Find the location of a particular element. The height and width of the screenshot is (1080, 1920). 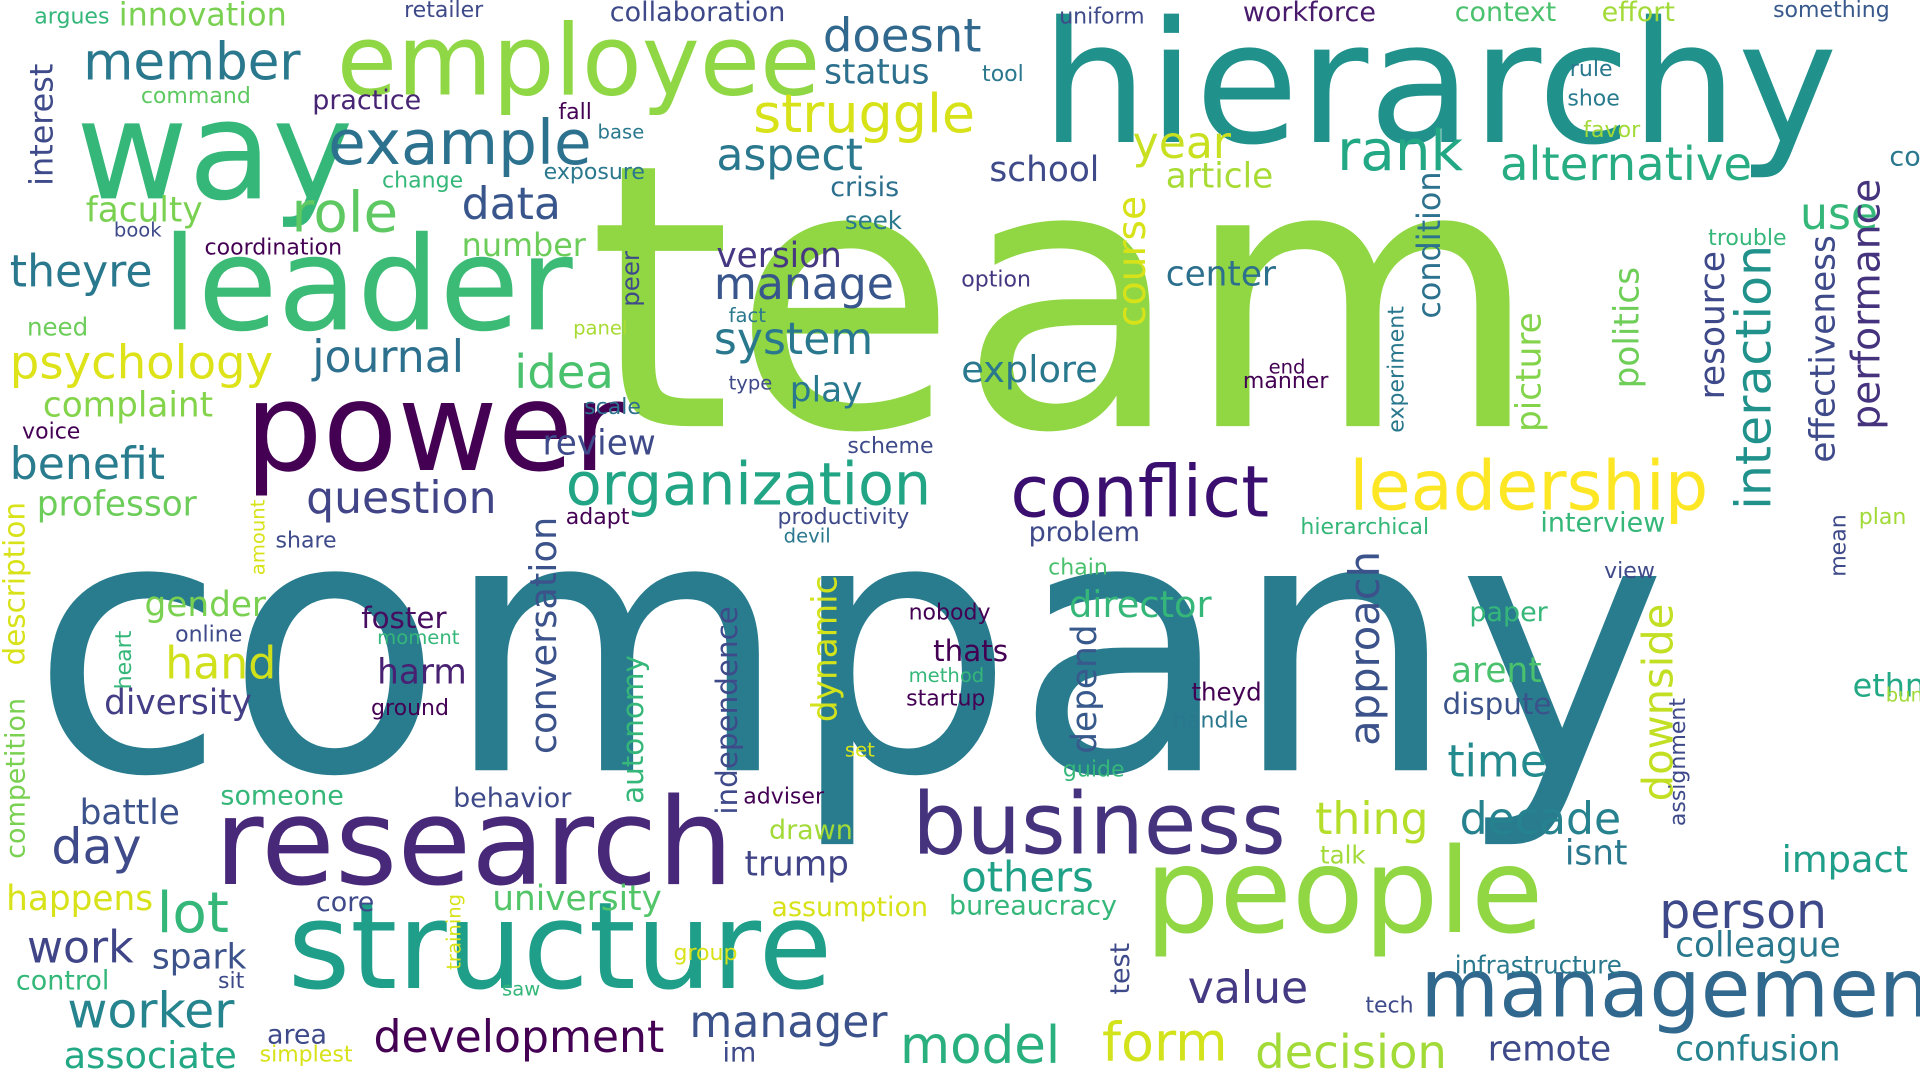

word-retailer: retailer is located at coordinates (444, 12).